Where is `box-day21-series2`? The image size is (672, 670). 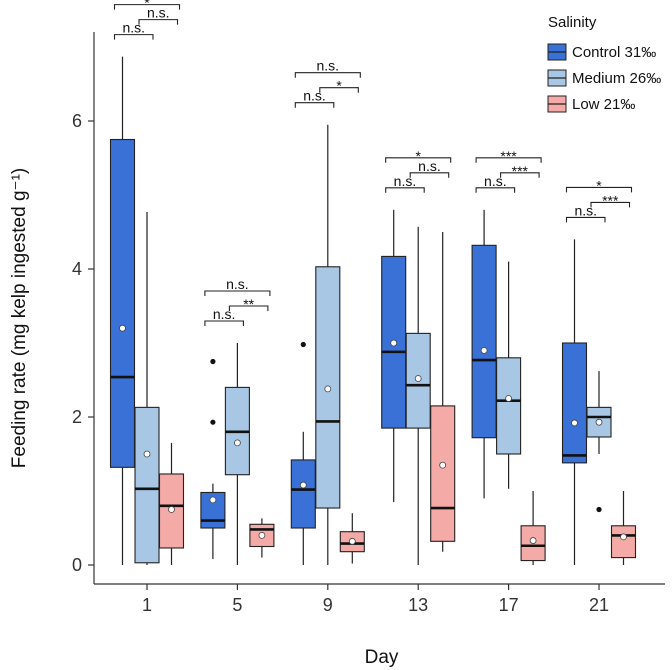 box-day21-series2 is located at coordinates (623, 528).